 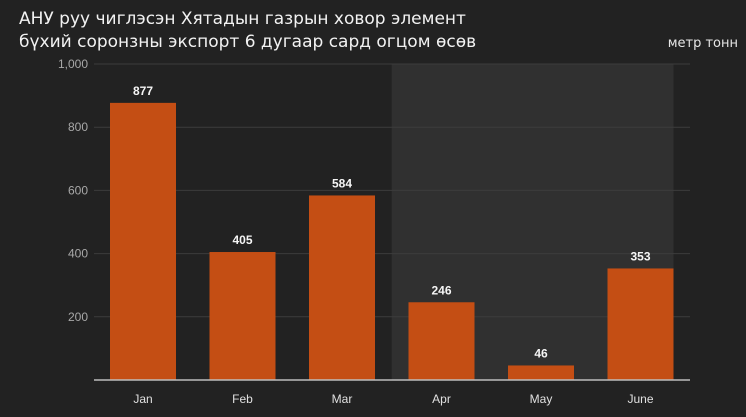 I want to click on data-label: 877, so click(x=143, y=91).